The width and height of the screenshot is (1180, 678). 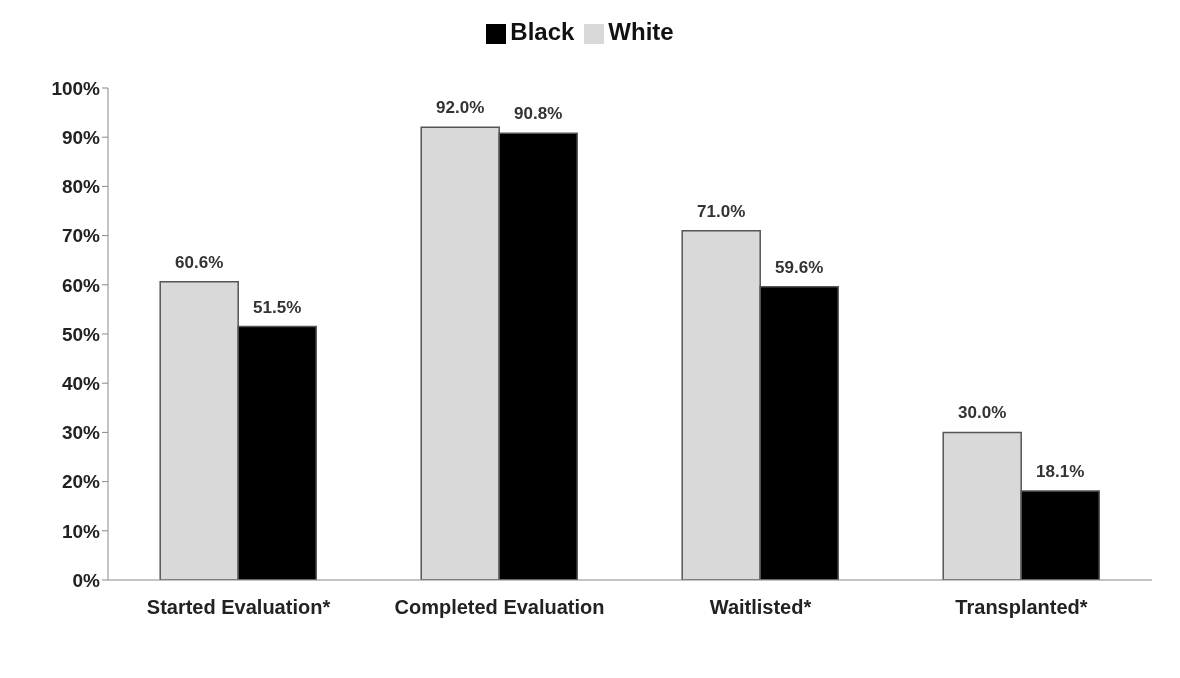 I want to click on y-tick-label: 0%, so click(x=86, y=580).